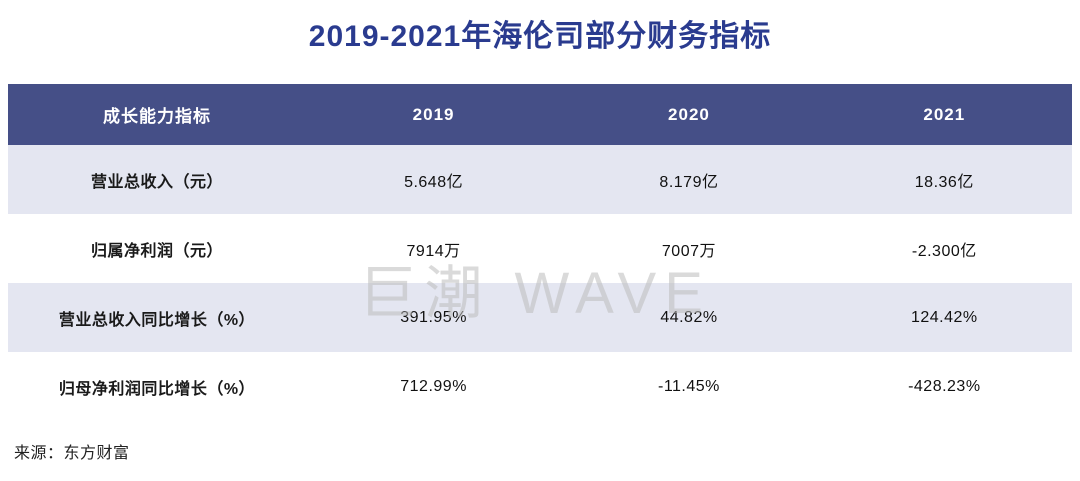 The height and width of the screenshot is (481, 1080). I want to click on cell-value: 712.99%, so click(433, 386).